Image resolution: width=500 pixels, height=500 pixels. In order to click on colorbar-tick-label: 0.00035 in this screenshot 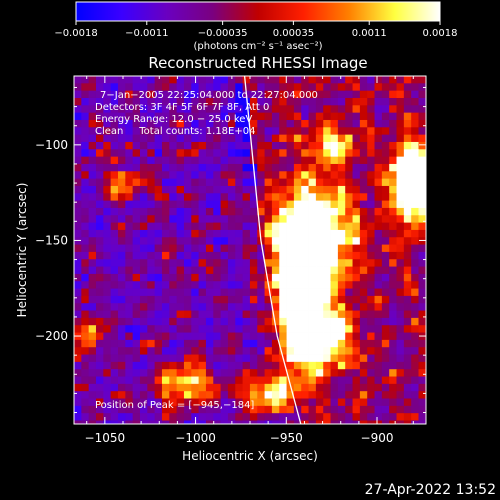, I will do `click(293, 33)`.